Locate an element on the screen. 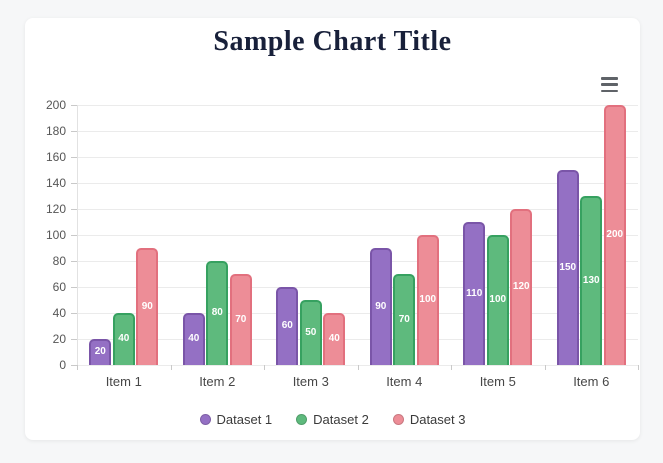  y-axis-tick-label: 0 is located at coordinates (62, 365).